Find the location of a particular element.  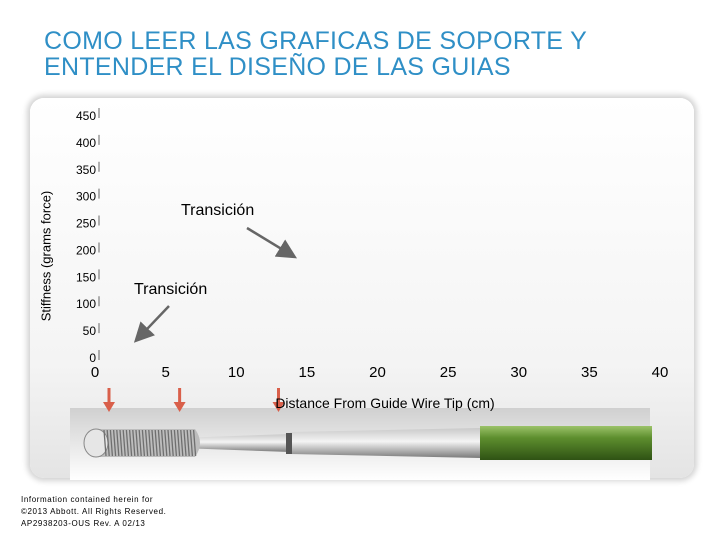

footer-line-1: Information contained herein for is located at coordinates (87, 499).